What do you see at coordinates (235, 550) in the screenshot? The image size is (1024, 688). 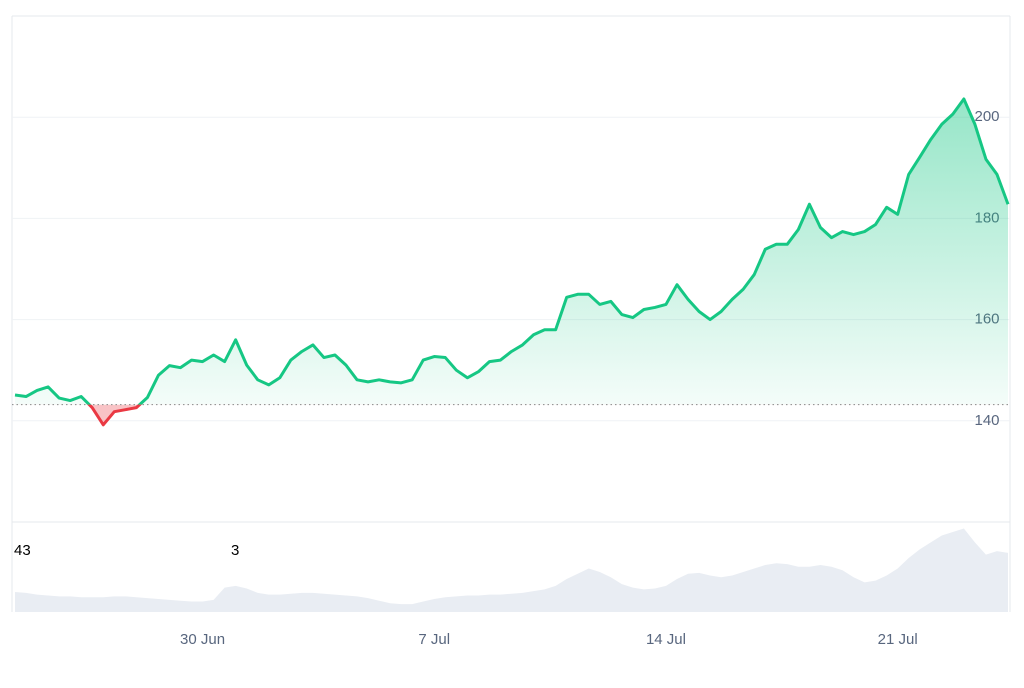 I see `annotation: 3` at bounding box center [235, 550].